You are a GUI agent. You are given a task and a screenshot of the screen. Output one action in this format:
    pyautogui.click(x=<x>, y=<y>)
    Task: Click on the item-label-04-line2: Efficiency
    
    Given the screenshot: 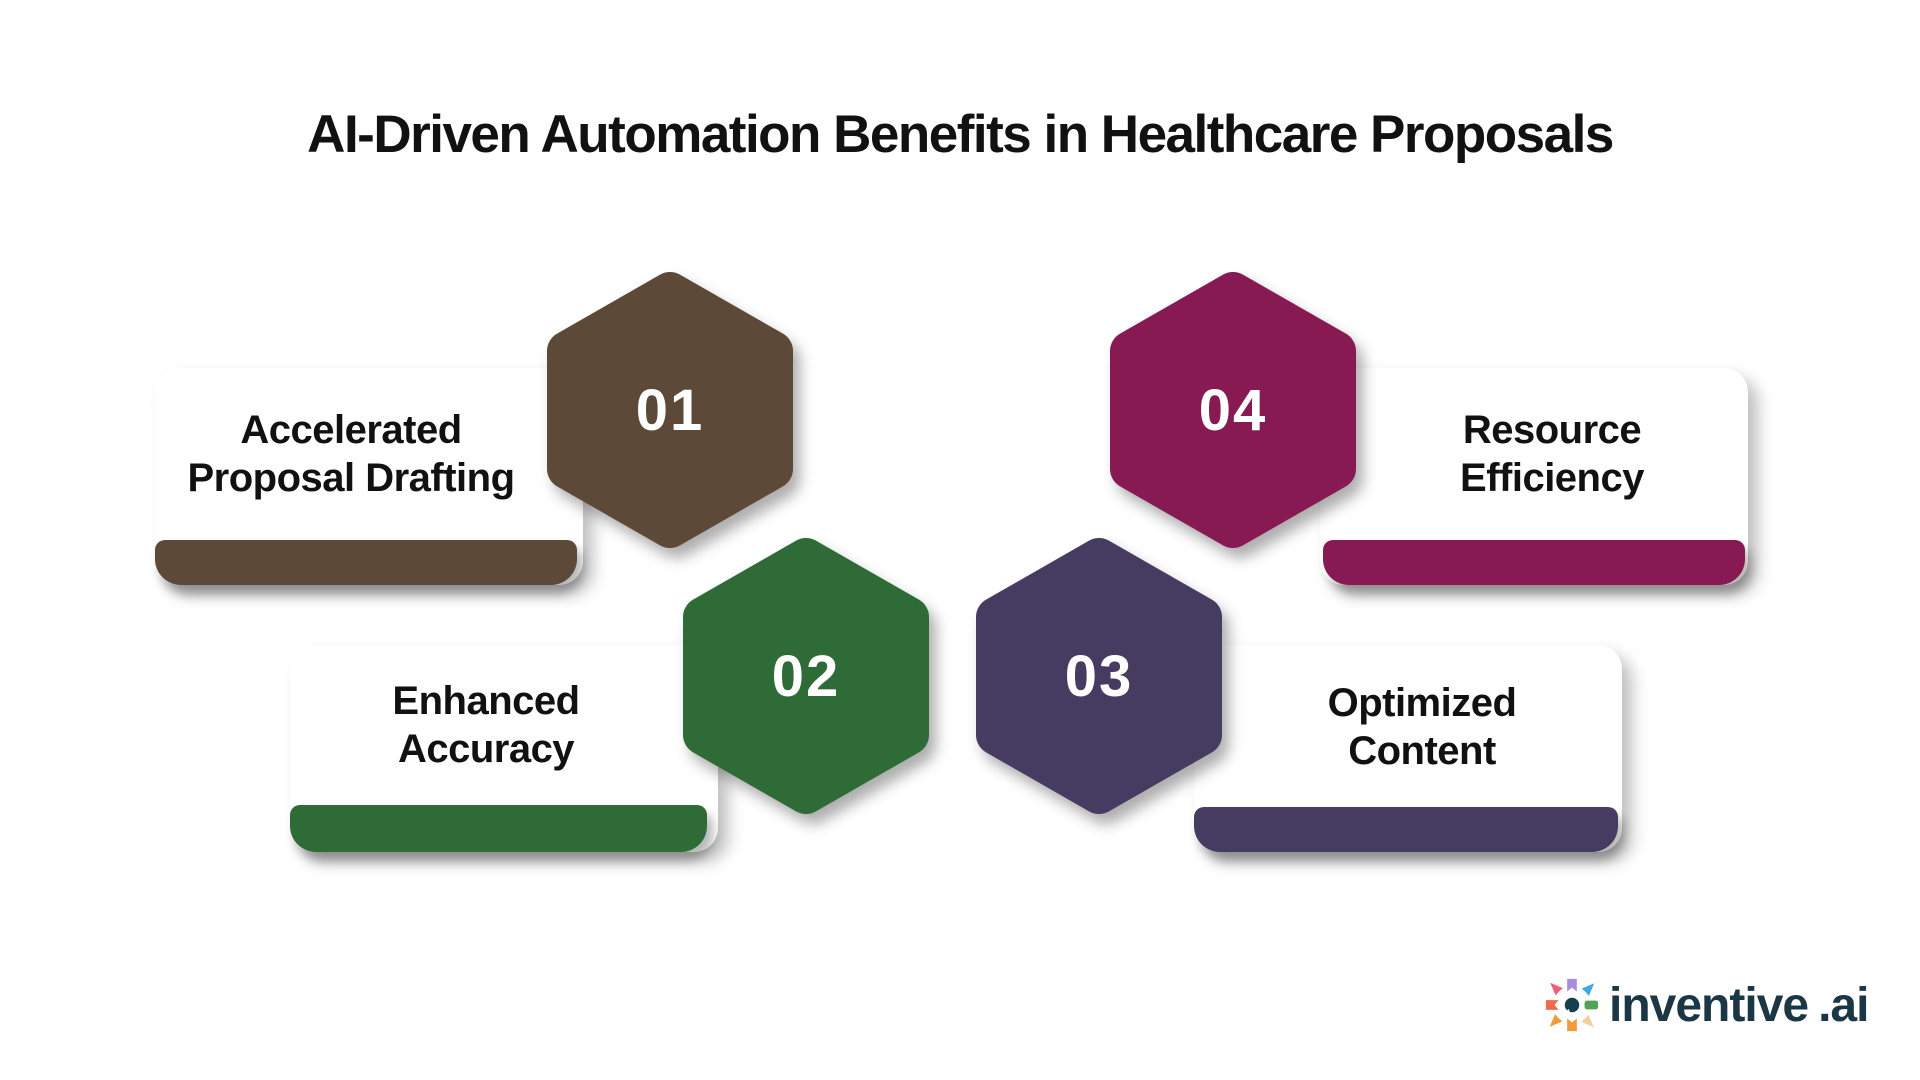 What is the action you would take?
    pyautogui.click(x=1552, y=478)
    